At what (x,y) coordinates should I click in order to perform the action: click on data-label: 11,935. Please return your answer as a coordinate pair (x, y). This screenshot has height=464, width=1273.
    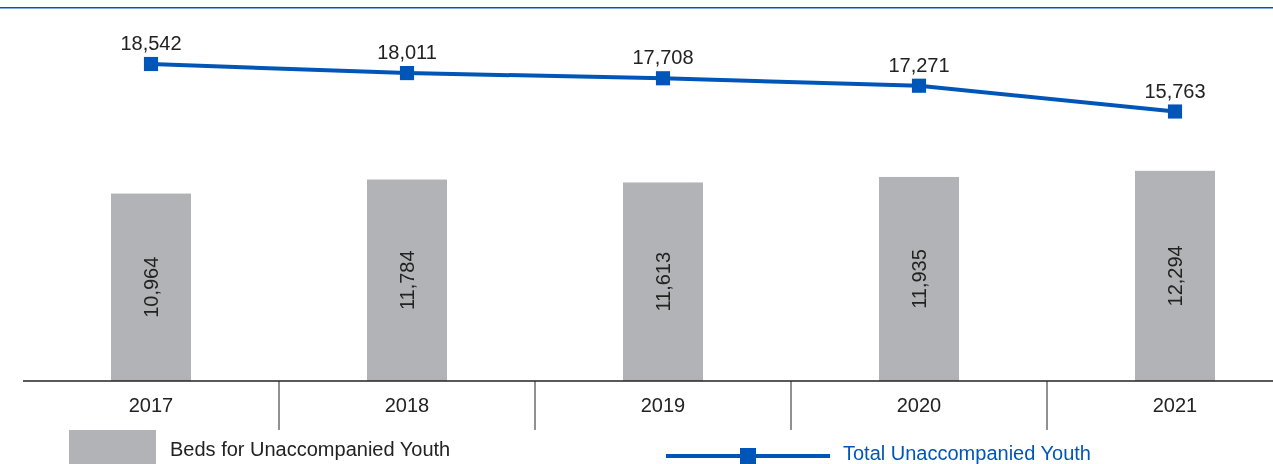
    Looking at the image, I should click on (919, 279).